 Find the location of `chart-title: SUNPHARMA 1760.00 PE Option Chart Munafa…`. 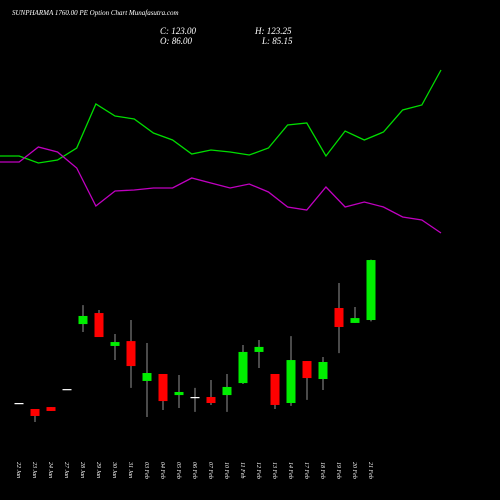

chart-title: SUNPHARMA 1760.00 PE Option Chart Munafa… is located at coordinates (95, 13).